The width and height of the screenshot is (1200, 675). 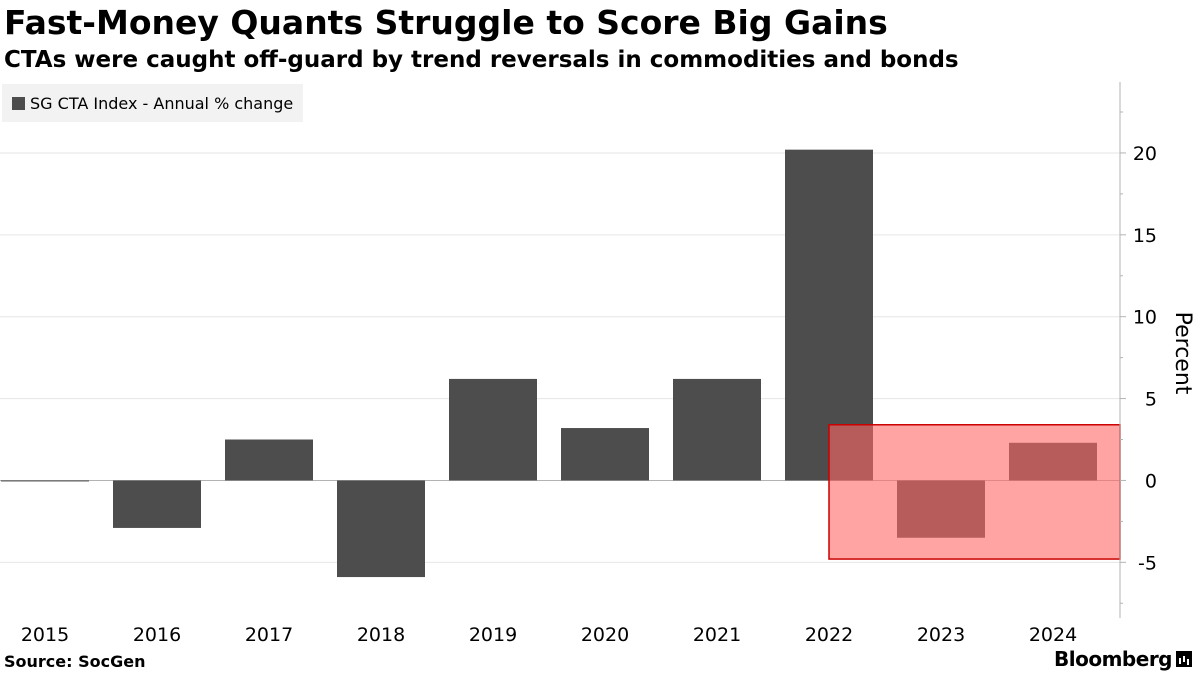 What do you see at coordinates (1151, 481) in the screenshot?
I see `y-tick-label: 0` at bounding box center [1151, 481].